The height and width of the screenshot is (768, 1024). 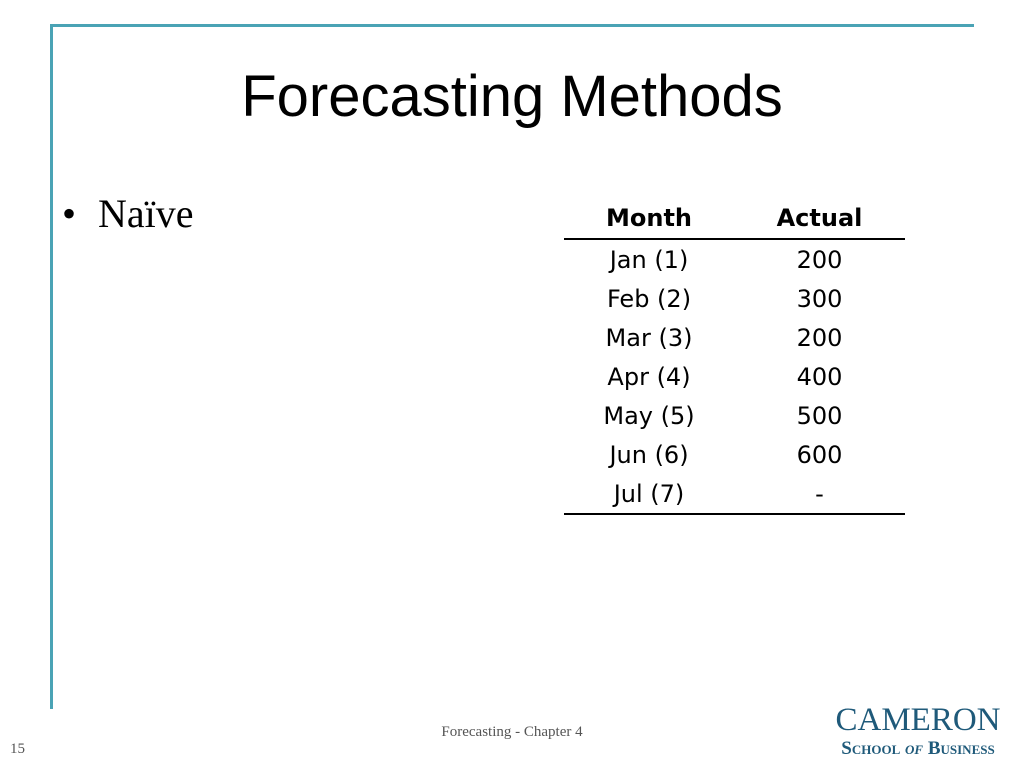 I want to click on frame-top-border, so click(x=512, y=25).